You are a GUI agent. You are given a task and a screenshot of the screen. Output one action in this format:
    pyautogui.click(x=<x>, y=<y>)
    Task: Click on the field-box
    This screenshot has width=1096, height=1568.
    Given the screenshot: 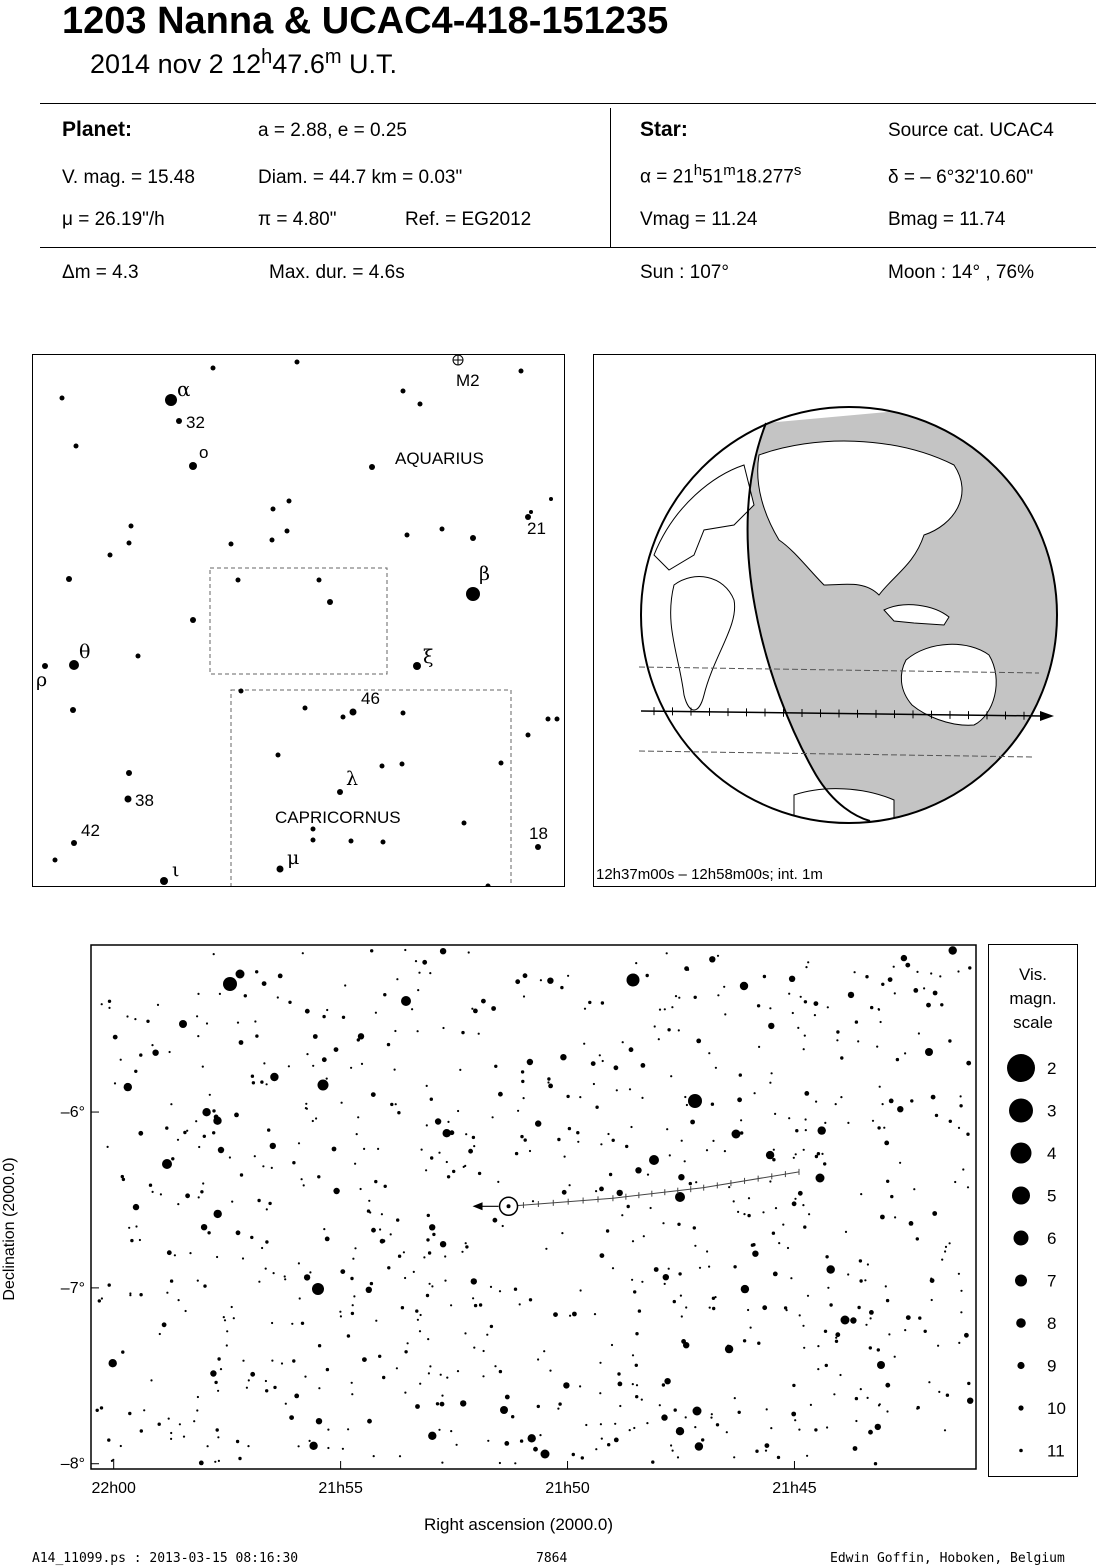 What is the action you would take?
    pyautogui.click(x=298, y=621)
    